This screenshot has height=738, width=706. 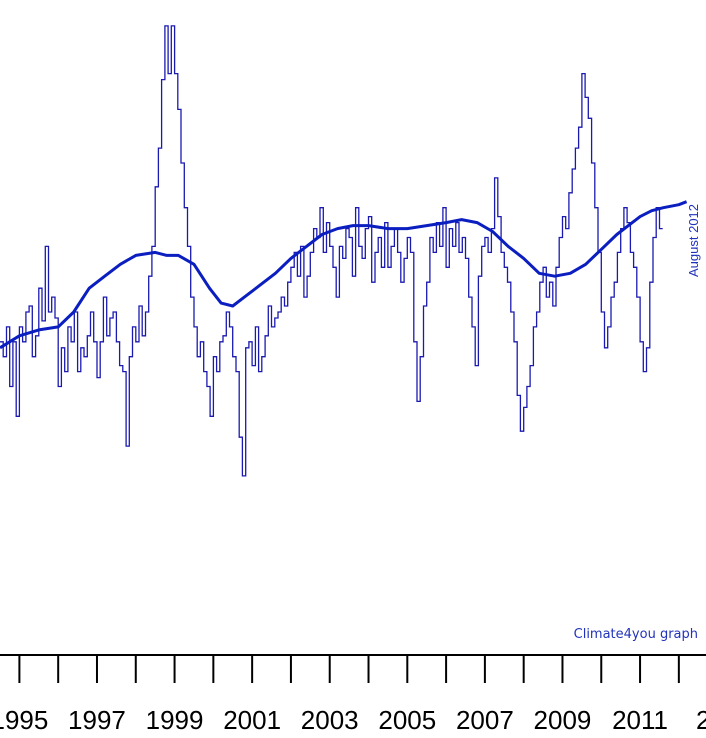 What do you see at coordinates (252, 720) in the screenshot?
I see `x-tick-label: 2001` at bounding box center [252, 720].